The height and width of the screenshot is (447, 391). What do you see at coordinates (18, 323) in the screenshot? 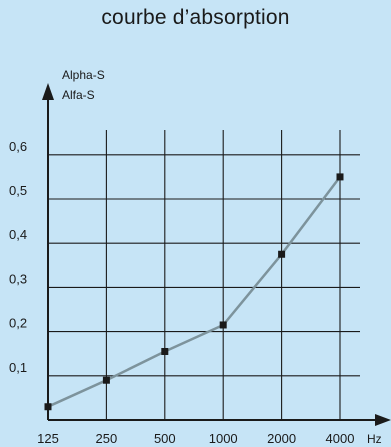
I see `y-tick-label: 0,2` at bounding box center [18, 323].